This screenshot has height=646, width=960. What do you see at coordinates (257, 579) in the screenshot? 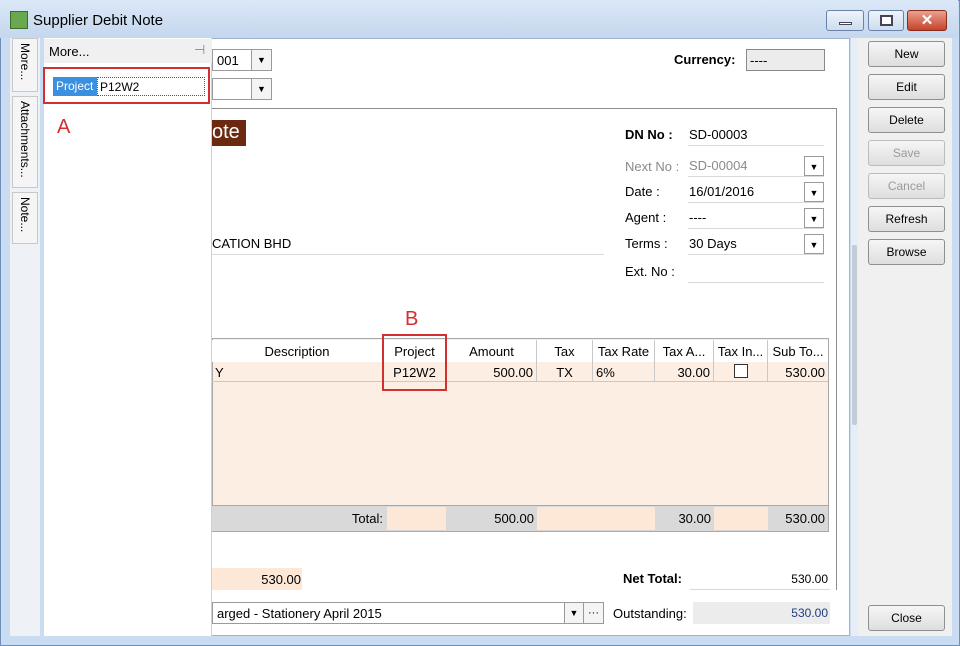
I see `local-amount: 530.00` at bounding box center [257, 579].